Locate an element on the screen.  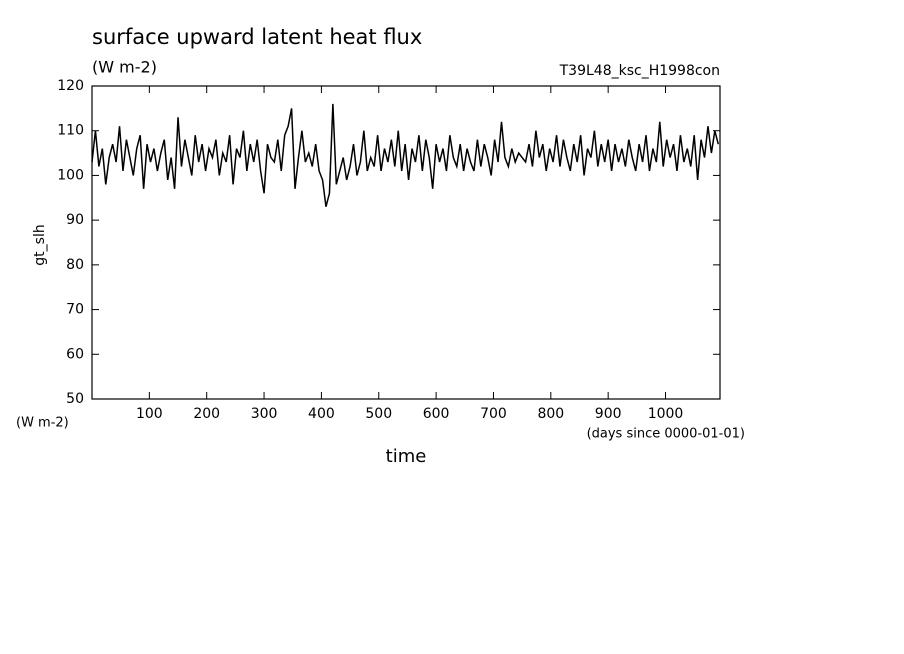
x-axis-unit: (days since 0000-01-01) is located at coordinates (666, 434).